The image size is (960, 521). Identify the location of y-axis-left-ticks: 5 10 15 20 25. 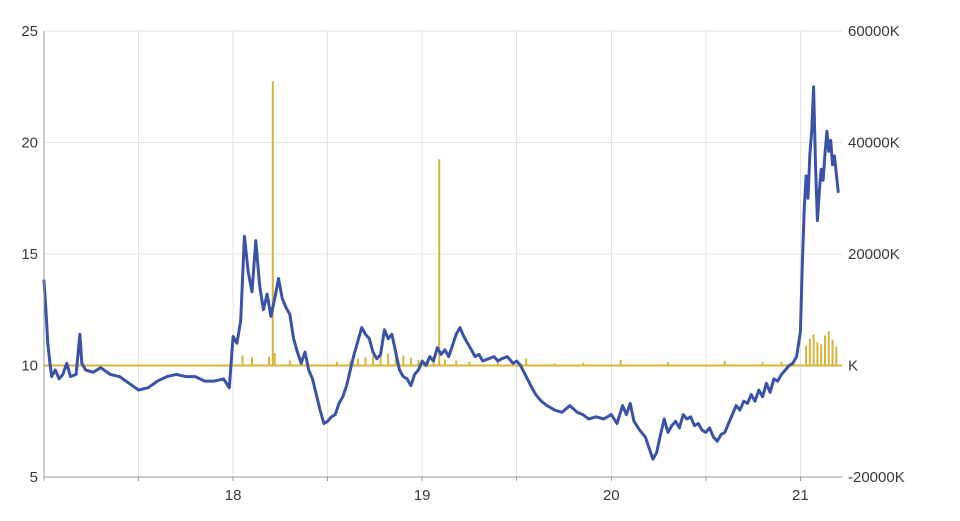
(29, 254).